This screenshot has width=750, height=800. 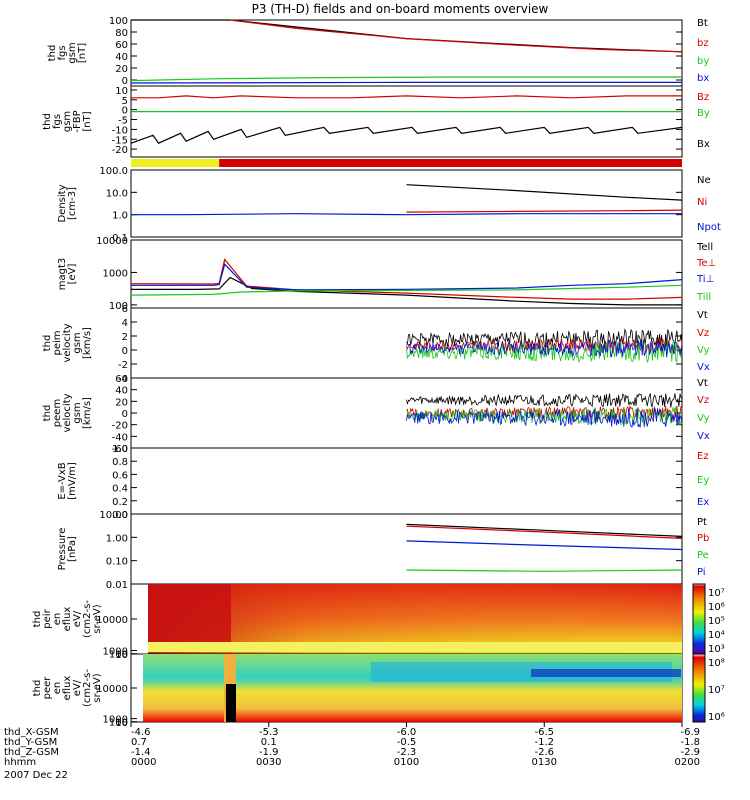 What do you see at coordinates (62, 274) in the screenshot?
I see `y-axis-label: magt3` at bounding box center [62, 274].